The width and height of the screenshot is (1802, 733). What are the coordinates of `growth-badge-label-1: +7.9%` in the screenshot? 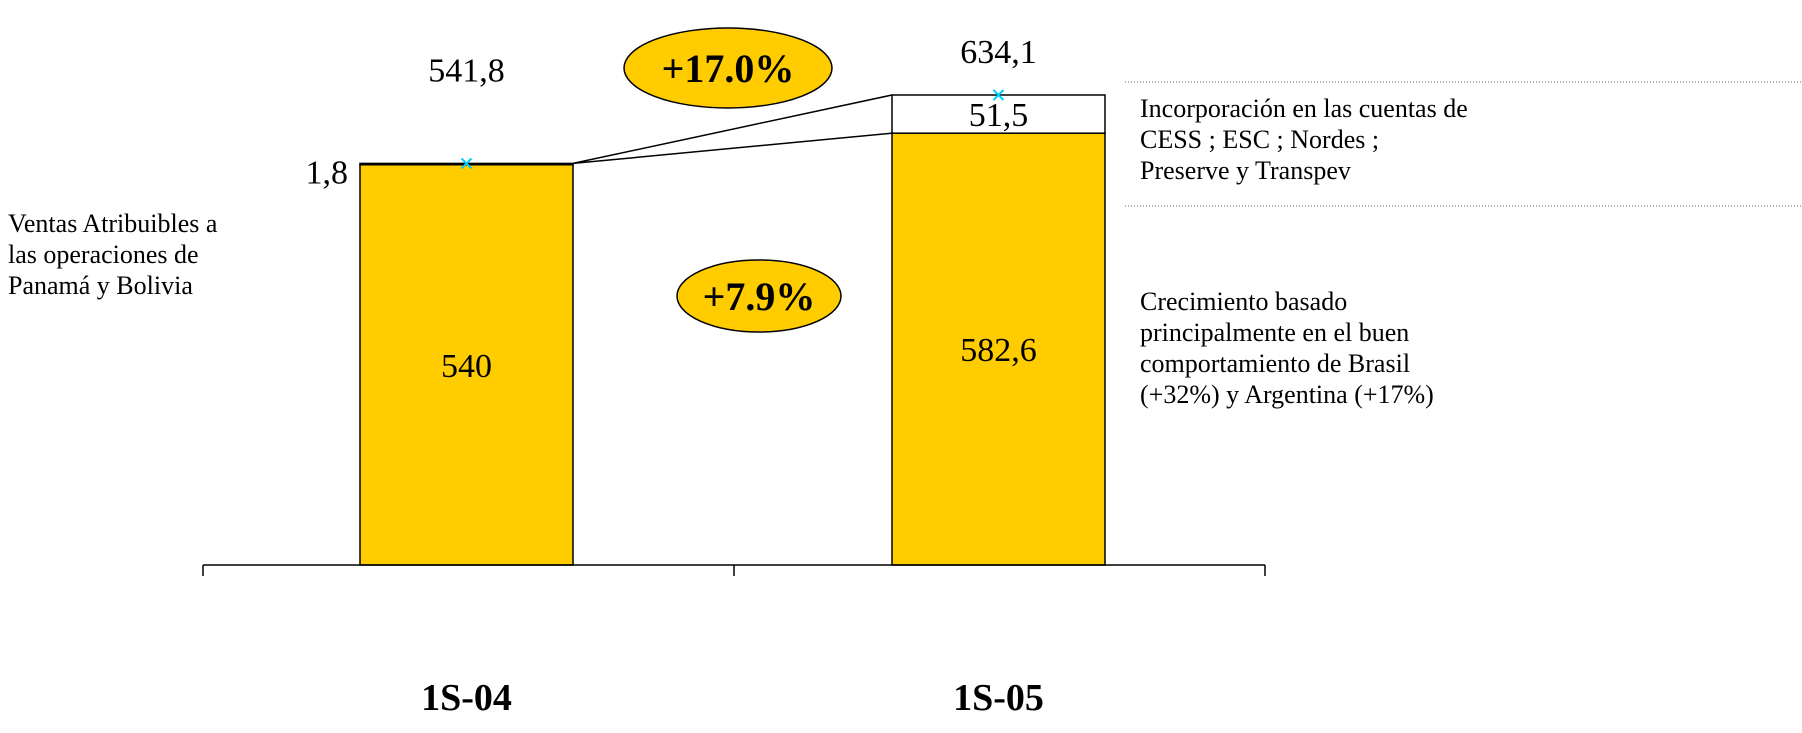 It's located at (759, 296).